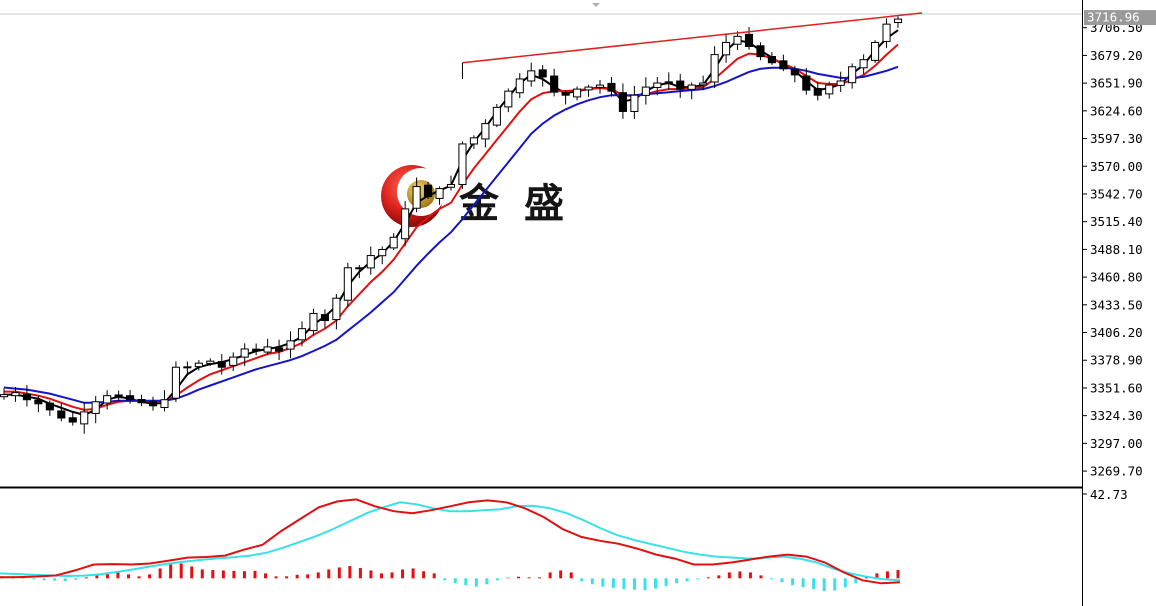 The image size is (1156, 606). What do you see at coordinates (544, 204) in the screenshot?
I see `logo-text-sheng: 盛` at bounding box center [544, 204].